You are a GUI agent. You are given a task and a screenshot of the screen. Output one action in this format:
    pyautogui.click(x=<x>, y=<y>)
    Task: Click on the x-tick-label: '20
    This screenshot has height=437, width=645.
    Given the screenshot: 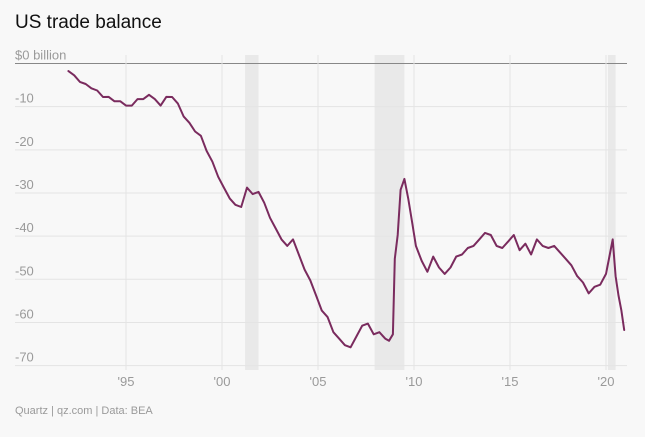 What is the action you would take?
    pyautogui.click(x=606, y=381)
    